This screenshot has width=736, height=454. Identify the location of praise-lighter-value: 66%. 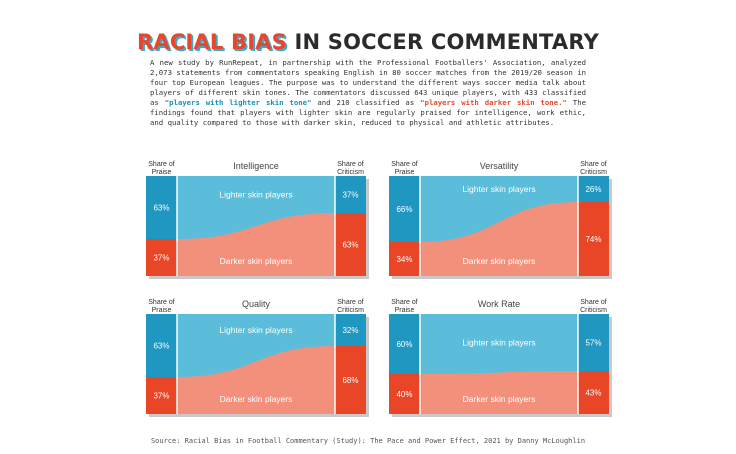
(404, 209).